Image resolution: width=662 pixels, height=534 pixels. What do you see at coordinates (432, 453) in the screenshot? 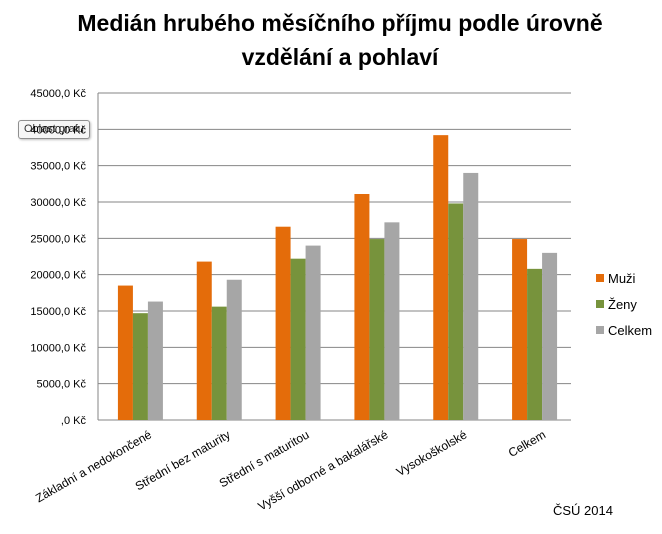
I see `x-tick-label: Vysokoškolské` at bounding box center [432, 453].